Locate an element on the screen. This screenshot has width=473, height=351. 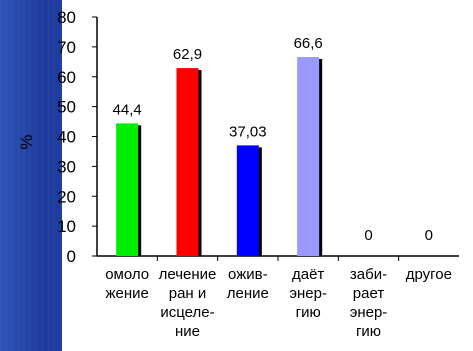
y-tick-label: 20 is located at coordinates (66, 196).